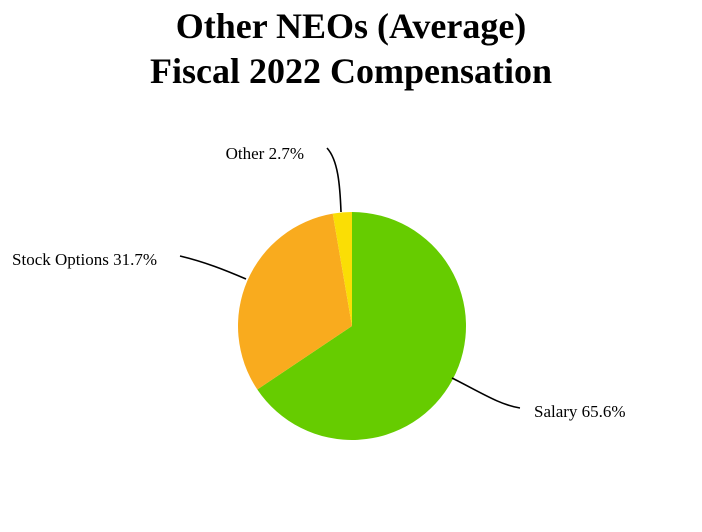  I want to click on slice-label-stock-options: Stock Options 31.7%, so click(84, 259).